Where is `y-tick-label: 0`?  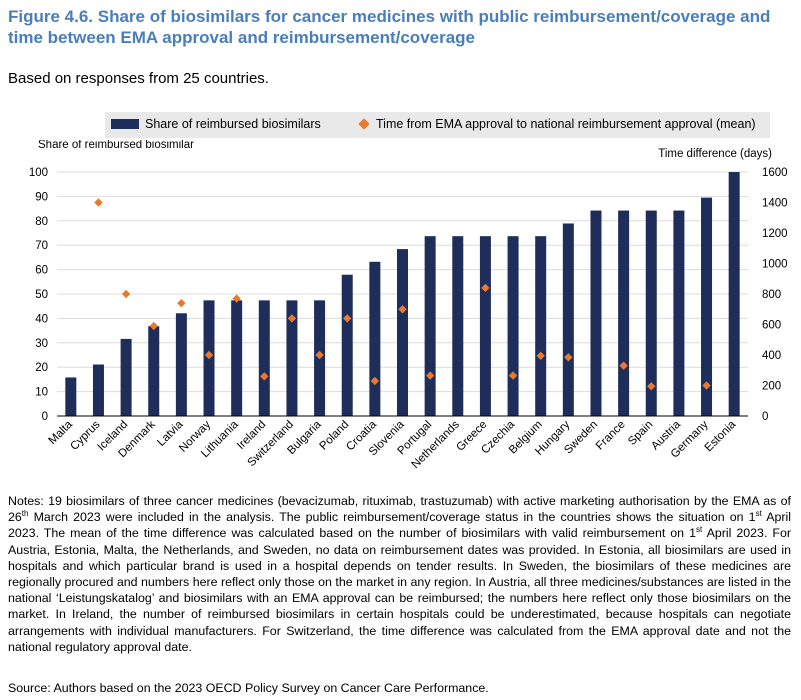 y-tick-label: 0 is located at coordinates (45, 417).